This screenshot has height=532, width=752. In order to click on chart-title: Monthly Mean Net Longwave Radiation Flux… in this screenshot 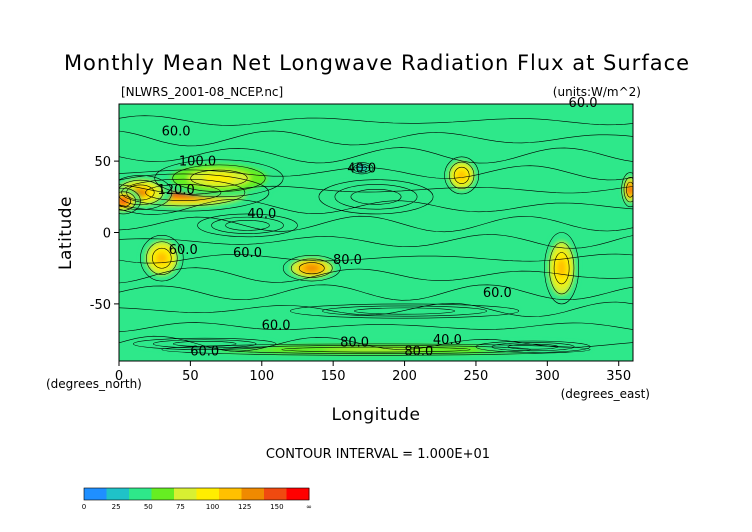, I will do `click(377, 63)`.